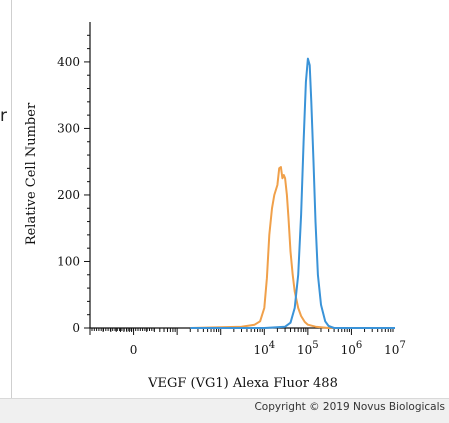  Describe the element at coordinates (68, 195) in the screenshot. I see `y-tick-label: 200` at that location.